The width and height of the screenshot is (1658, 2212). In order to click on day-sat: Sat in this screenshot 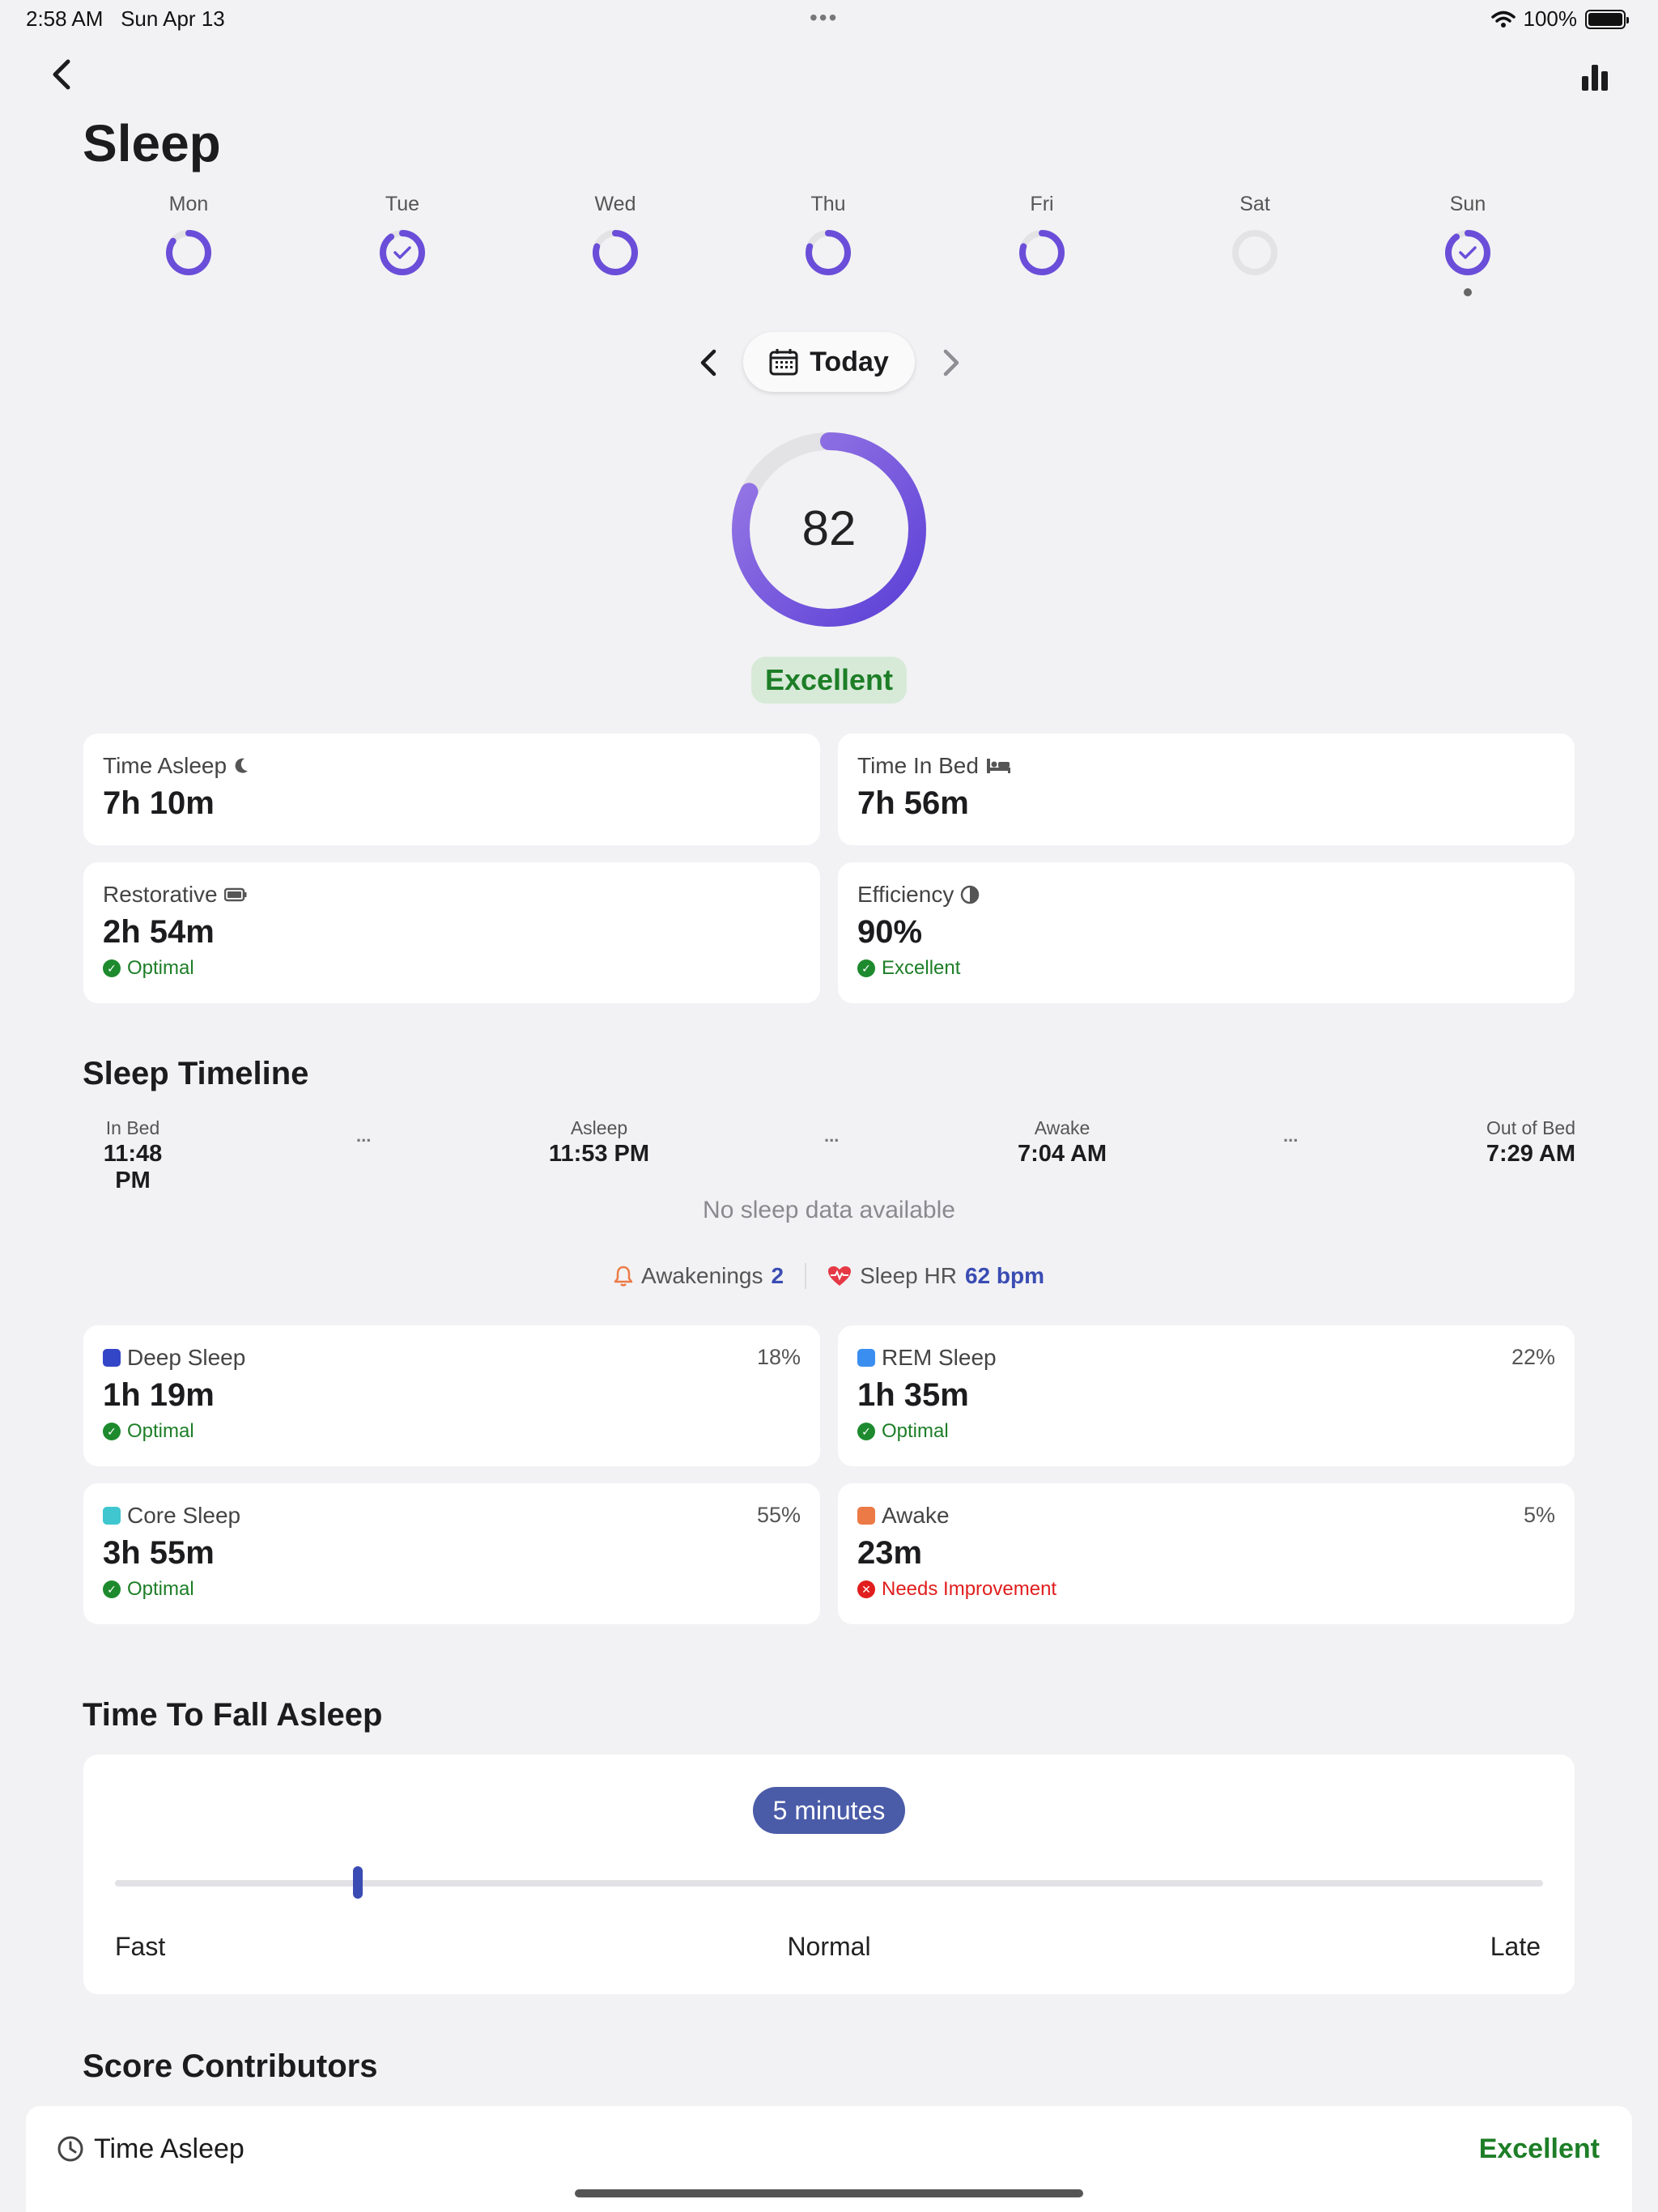, I will do `click(1254, 238)`.